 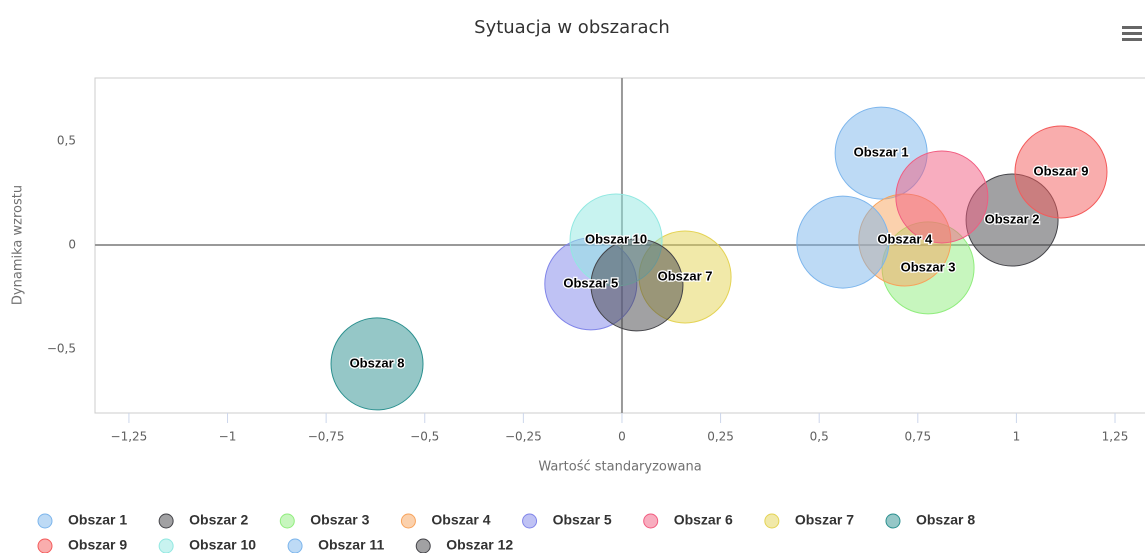 I want to click on y-tick-label: 0,5, so click(x=66, y=141).